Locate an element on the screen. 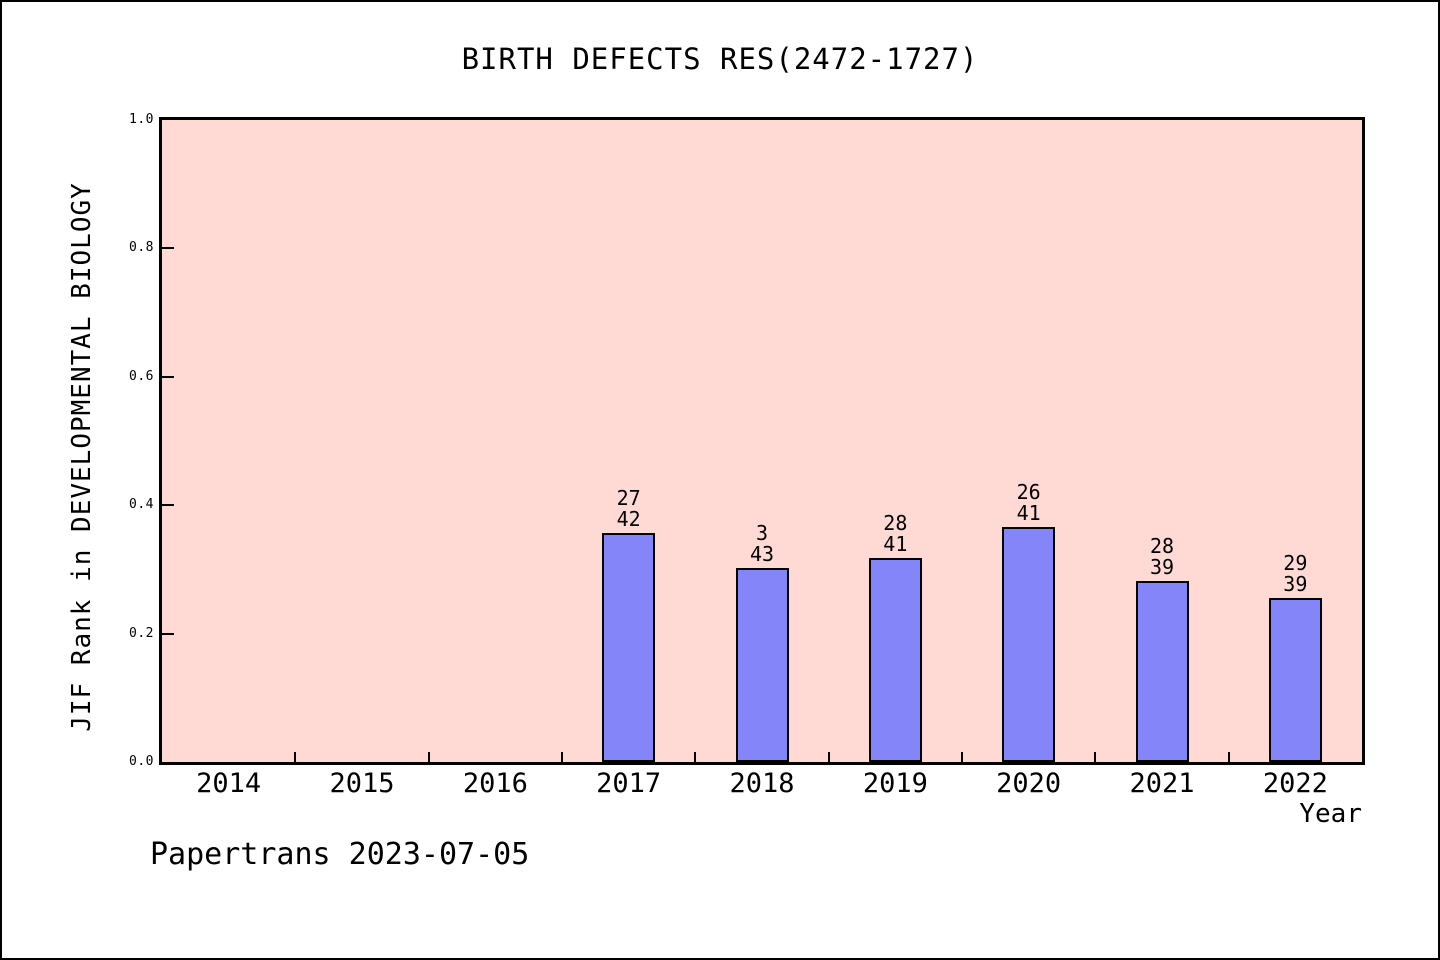 The image size is (1440, 960). bar-value-label-2017: 27 42 is located at coordinates (629, 509).